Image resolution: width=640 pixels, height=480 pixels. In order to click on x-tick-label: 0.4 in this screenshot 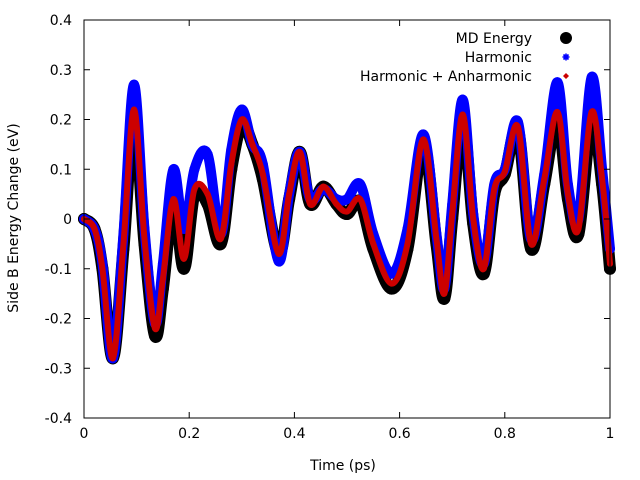, I will do `click(294, 434)`.